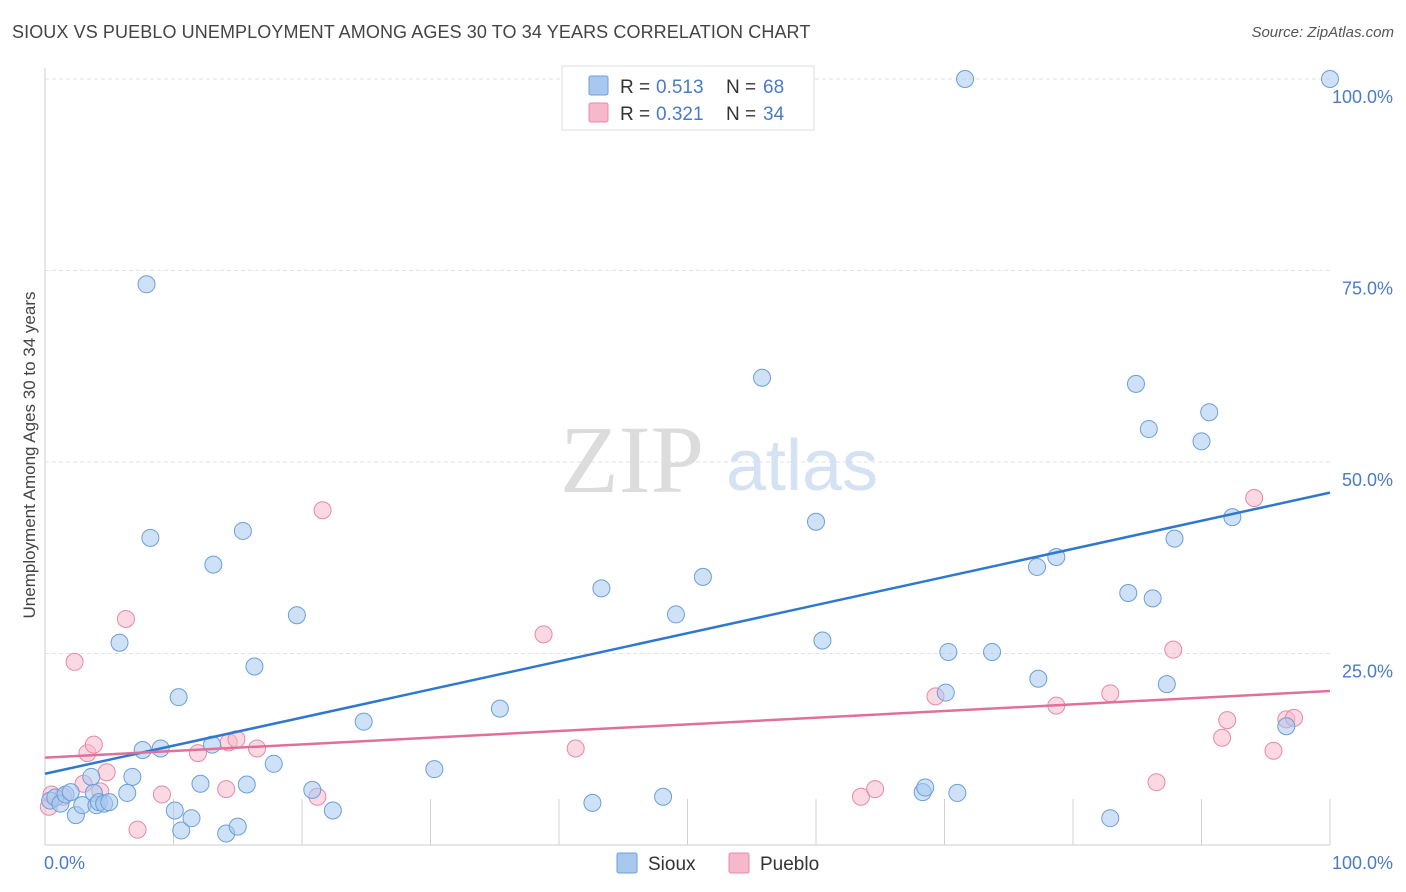  What do you see at coordinates (1322, 32) in the screenshot?
I see `source-label: Source: ZipAtlas.com` at bounding box center [1322, 32].